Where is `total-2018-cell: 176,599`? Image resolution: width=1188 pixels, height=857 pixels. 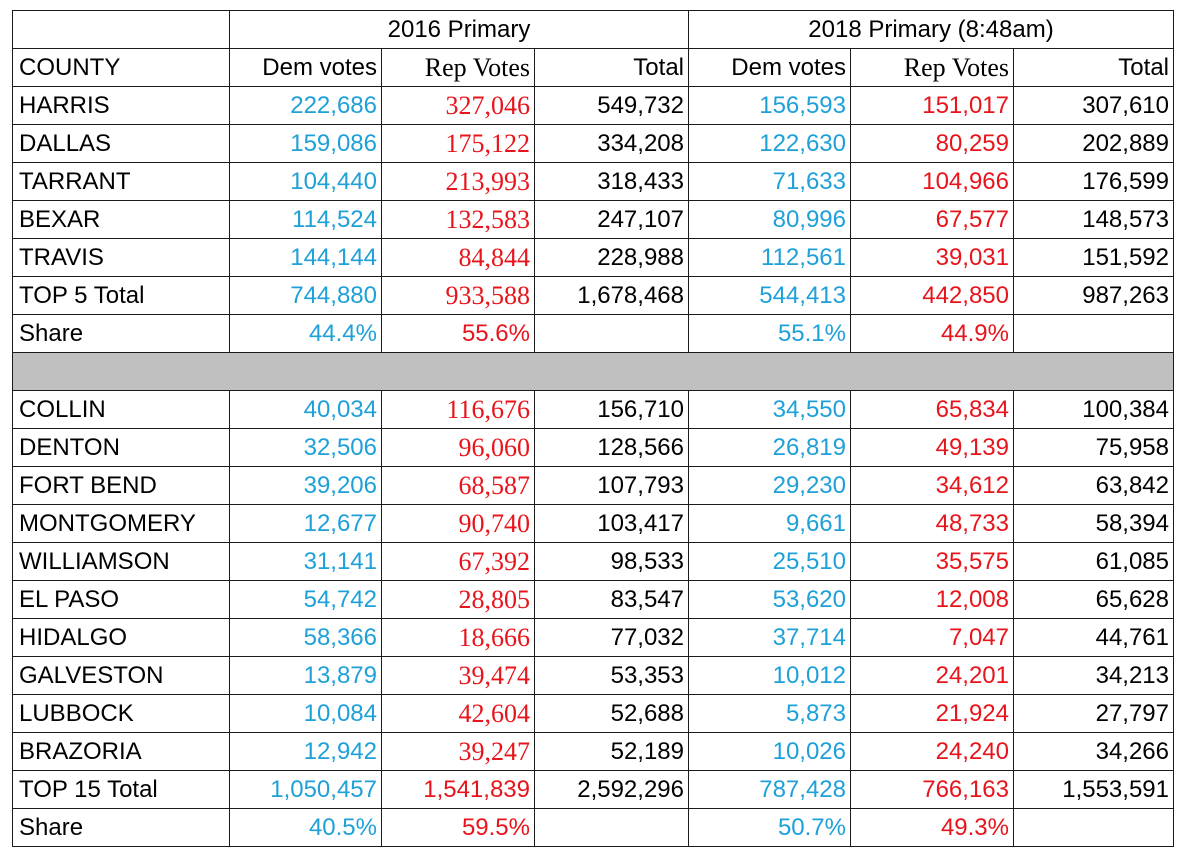
total-2018-cell: 176,599 is located at coordinates (1093, 181).